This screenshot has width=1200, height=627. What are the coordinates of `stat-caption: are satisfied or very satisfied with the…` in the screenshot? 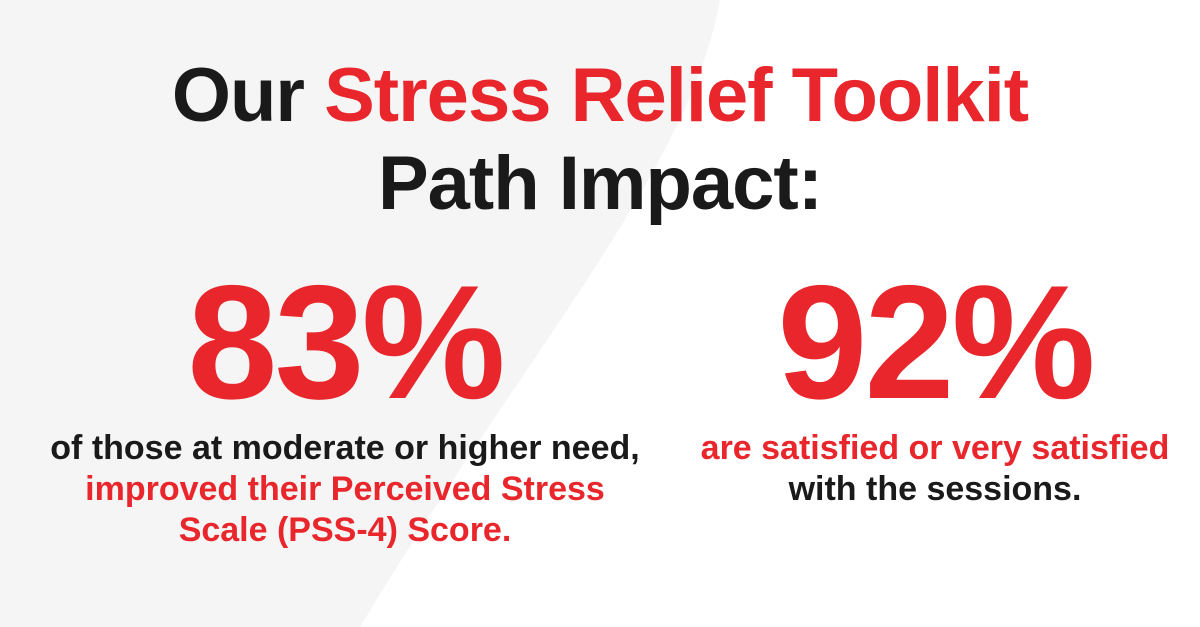 It's located at (935, 469).